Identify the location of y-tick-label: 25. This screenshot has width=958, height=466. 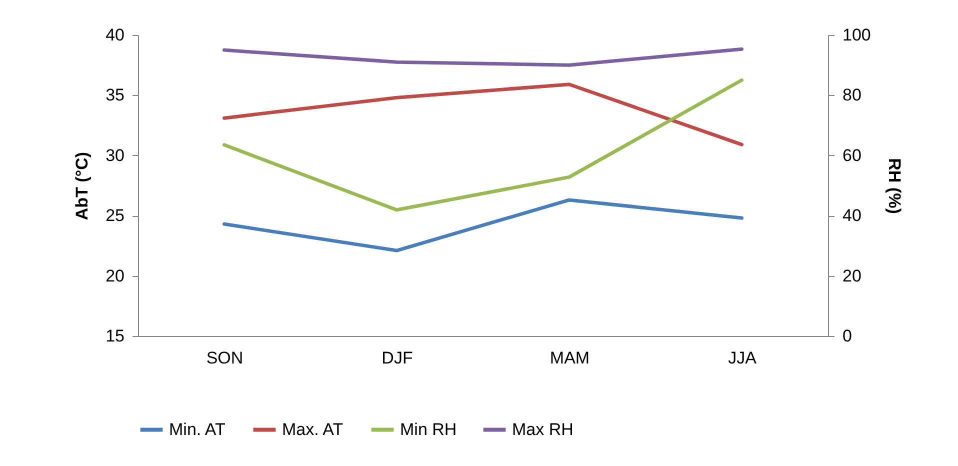
(115, 216).